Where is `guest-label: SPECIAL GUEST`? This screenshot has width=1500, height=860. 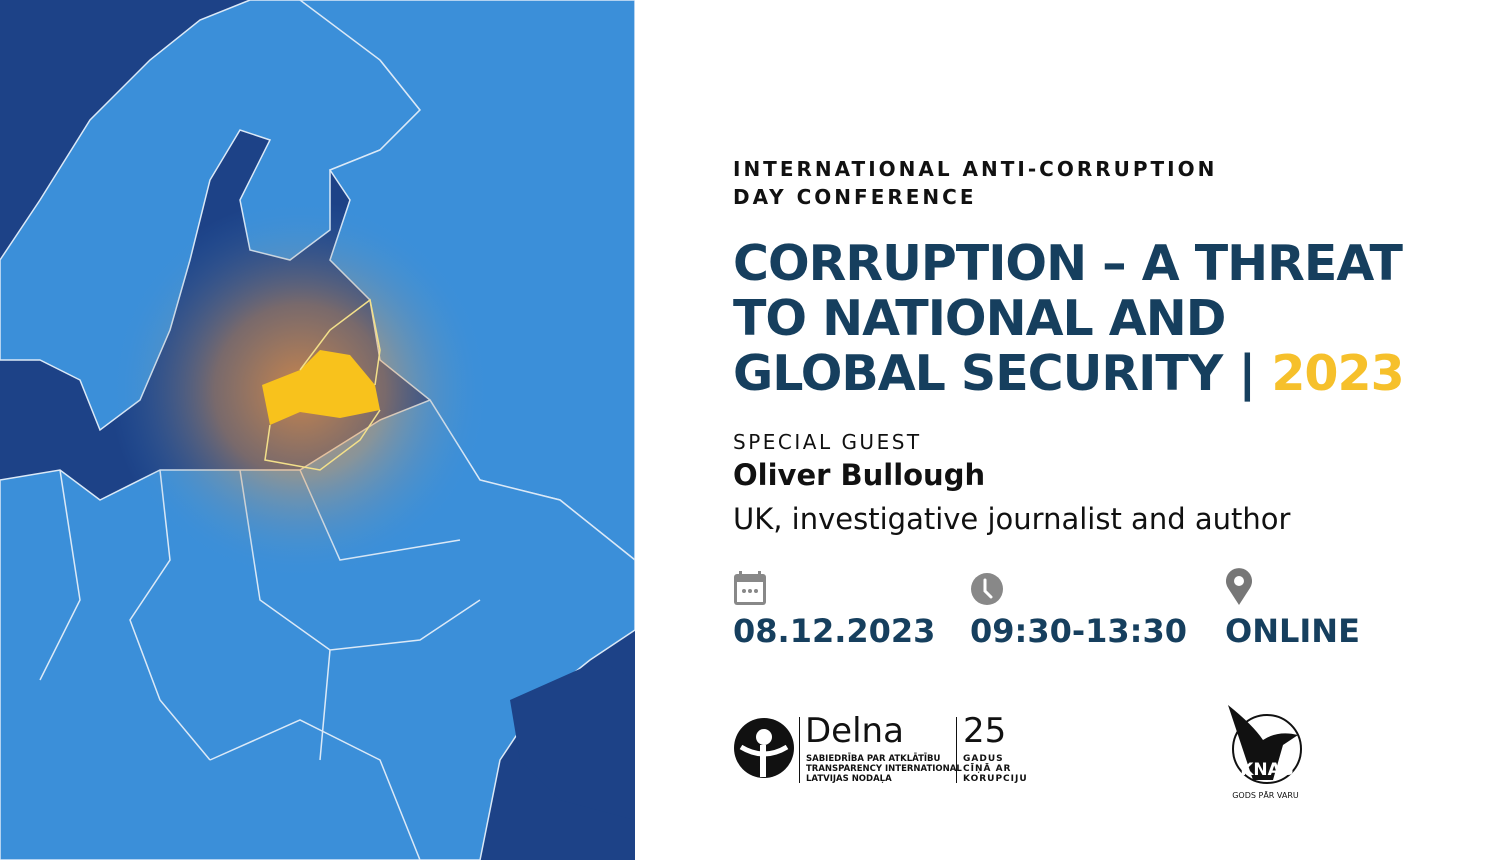
guest-label: SPECIAL GUEST is located at coordinates (827, 442).